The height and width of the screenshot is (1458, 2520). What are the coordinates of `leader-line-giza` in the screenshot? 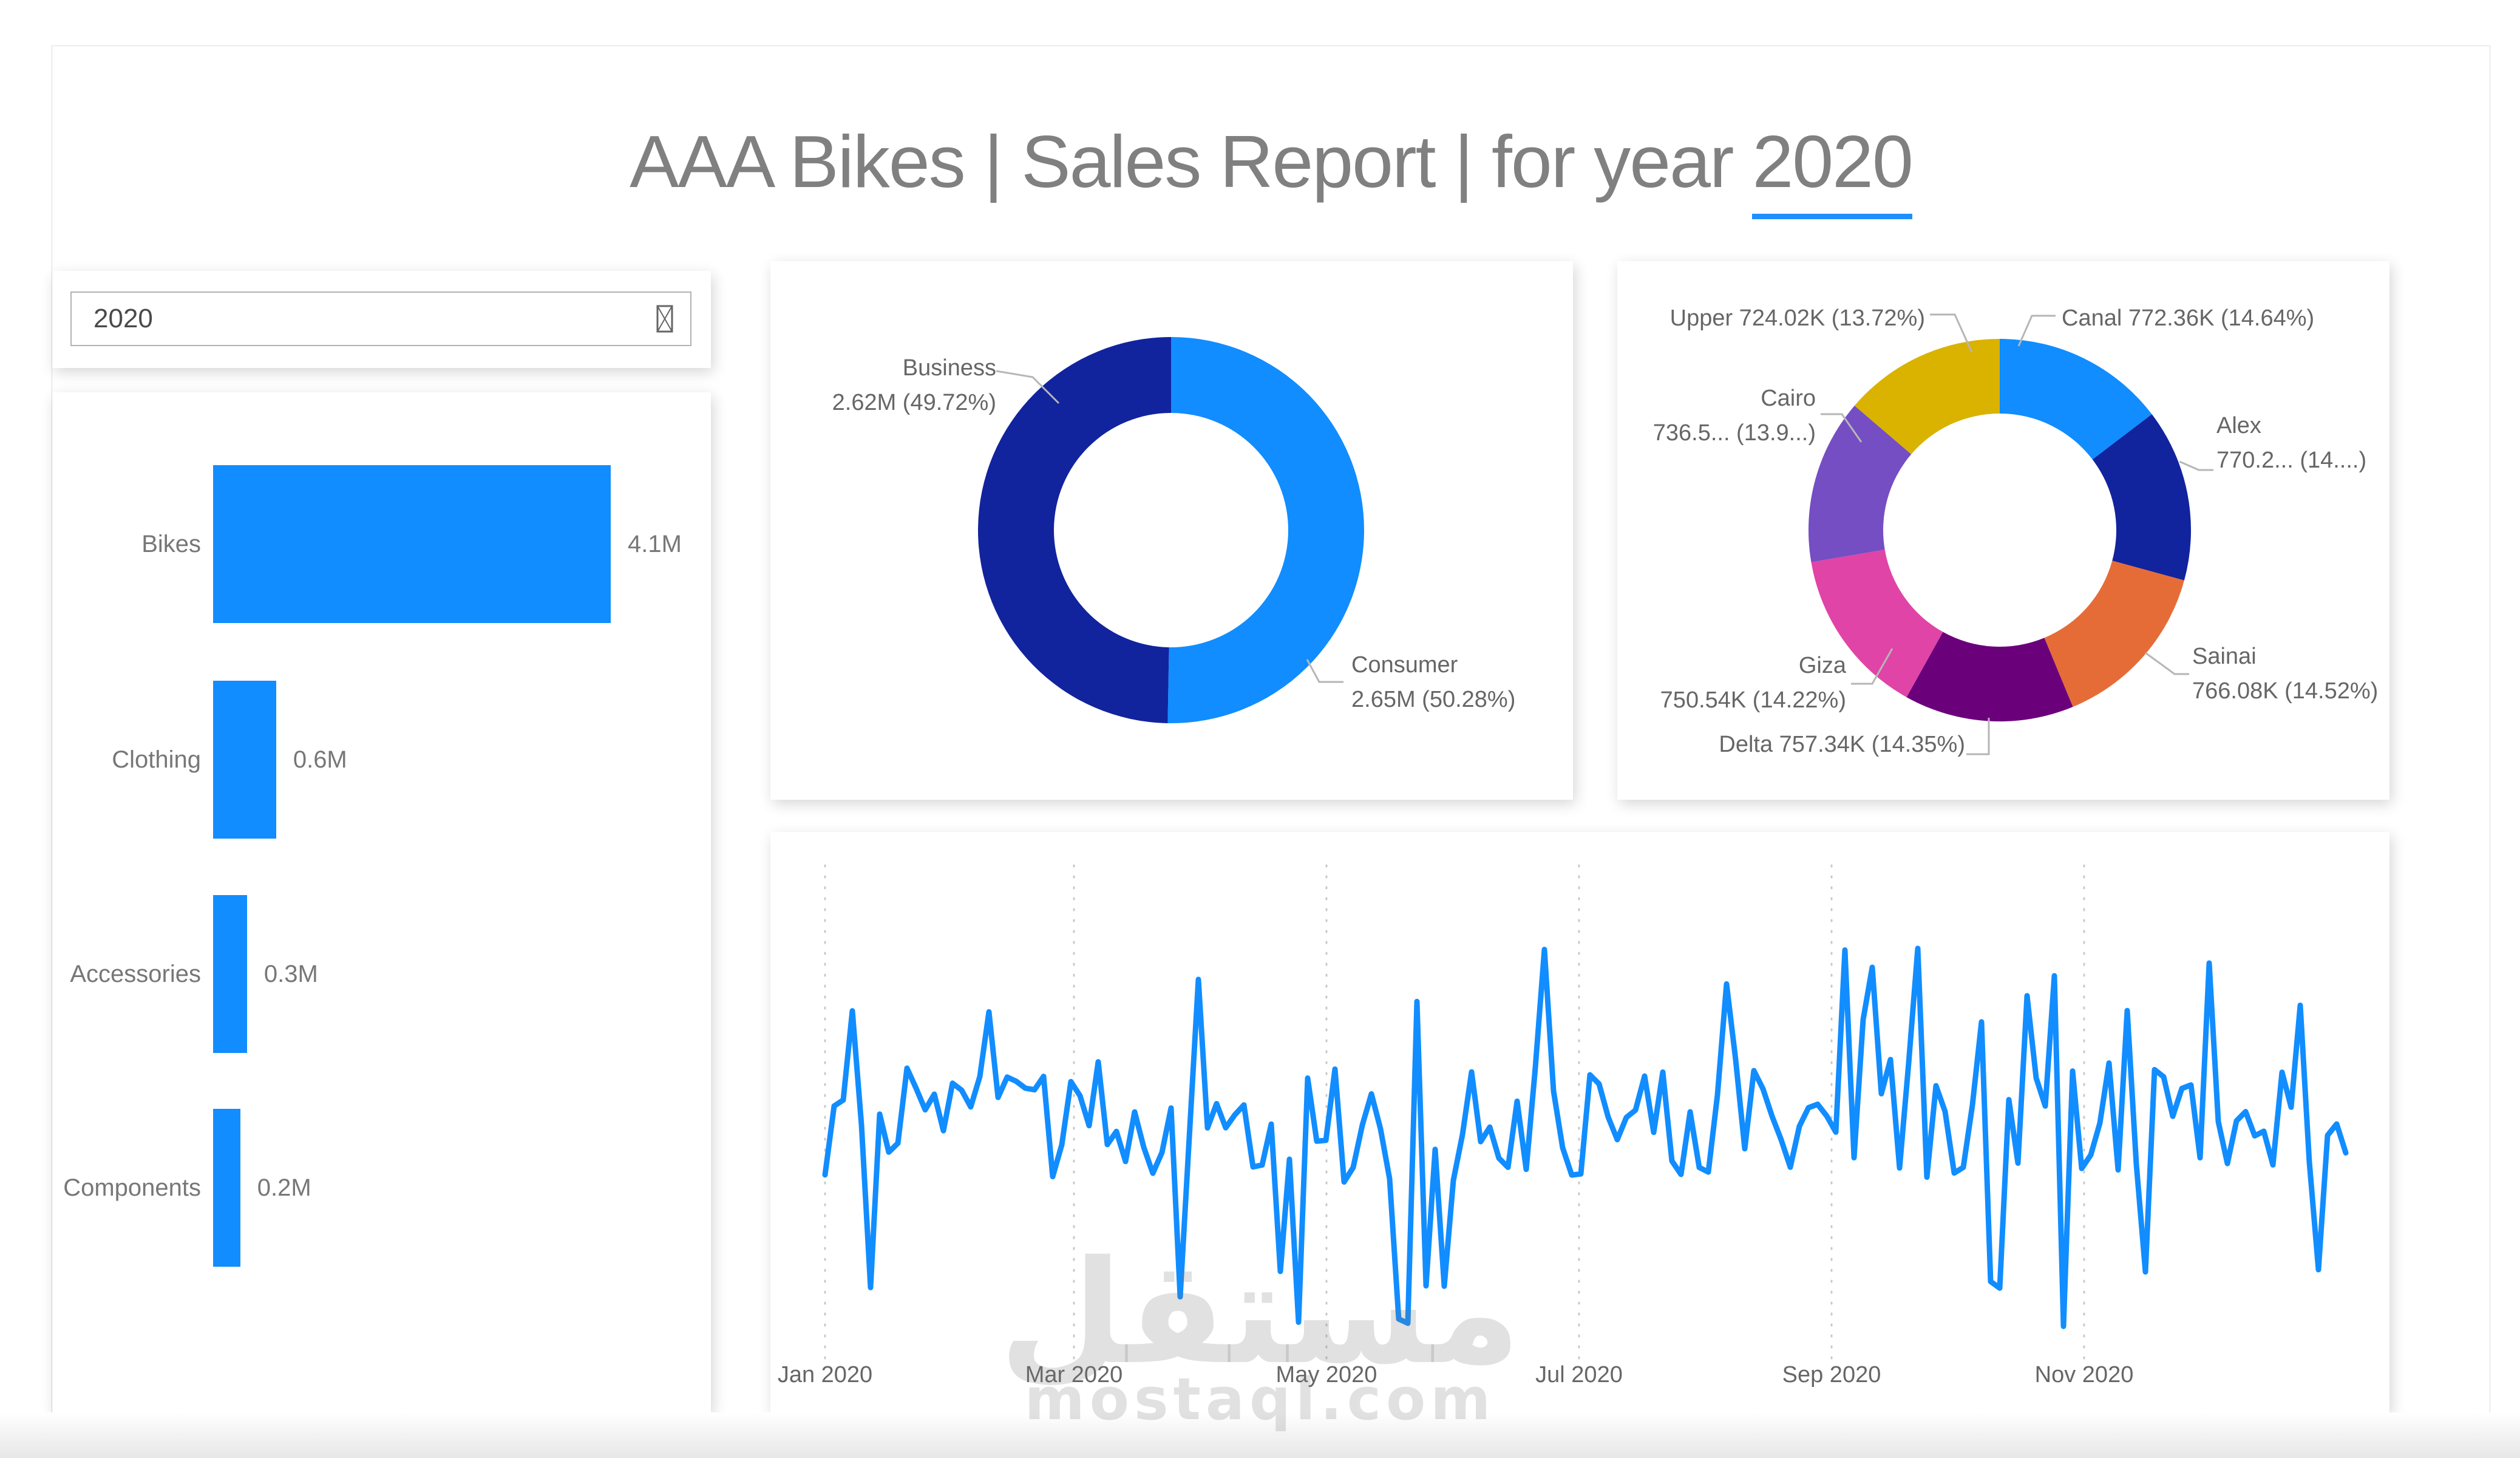 It's located at (1872, 666).